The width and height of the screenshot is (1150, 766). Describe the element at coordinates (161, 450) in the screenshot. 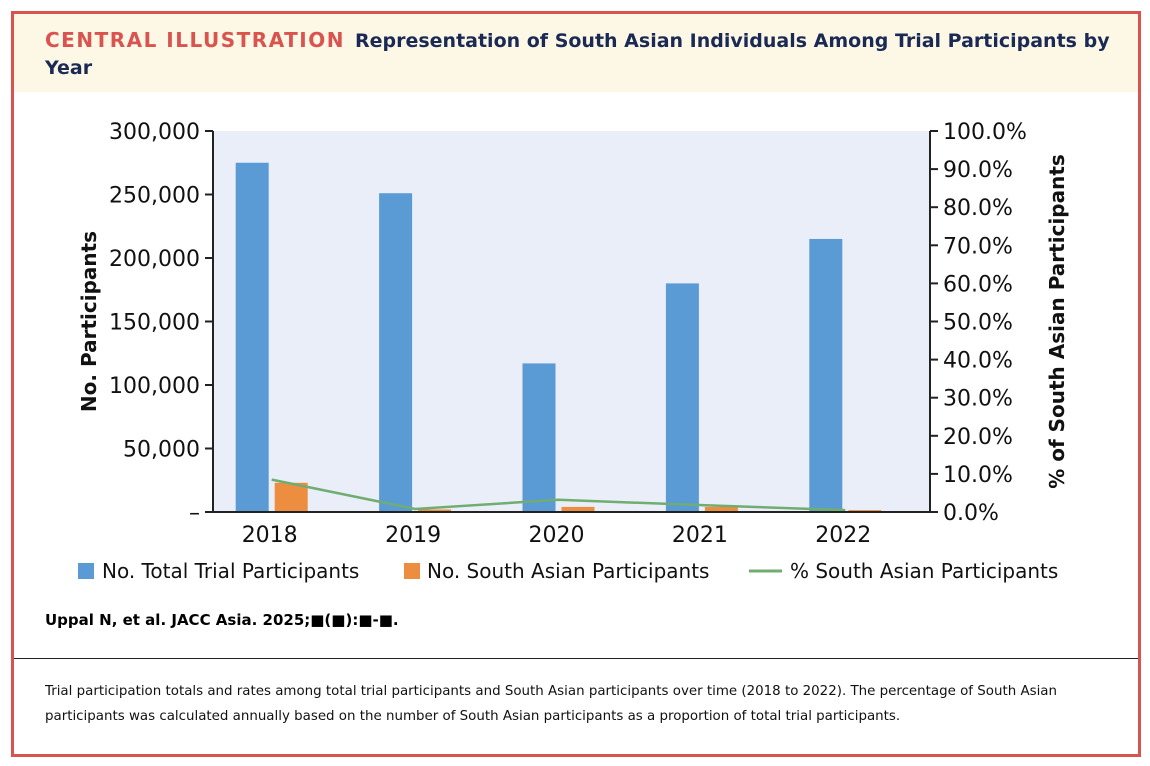

I see `y-tick-label: 50,000` at that location.